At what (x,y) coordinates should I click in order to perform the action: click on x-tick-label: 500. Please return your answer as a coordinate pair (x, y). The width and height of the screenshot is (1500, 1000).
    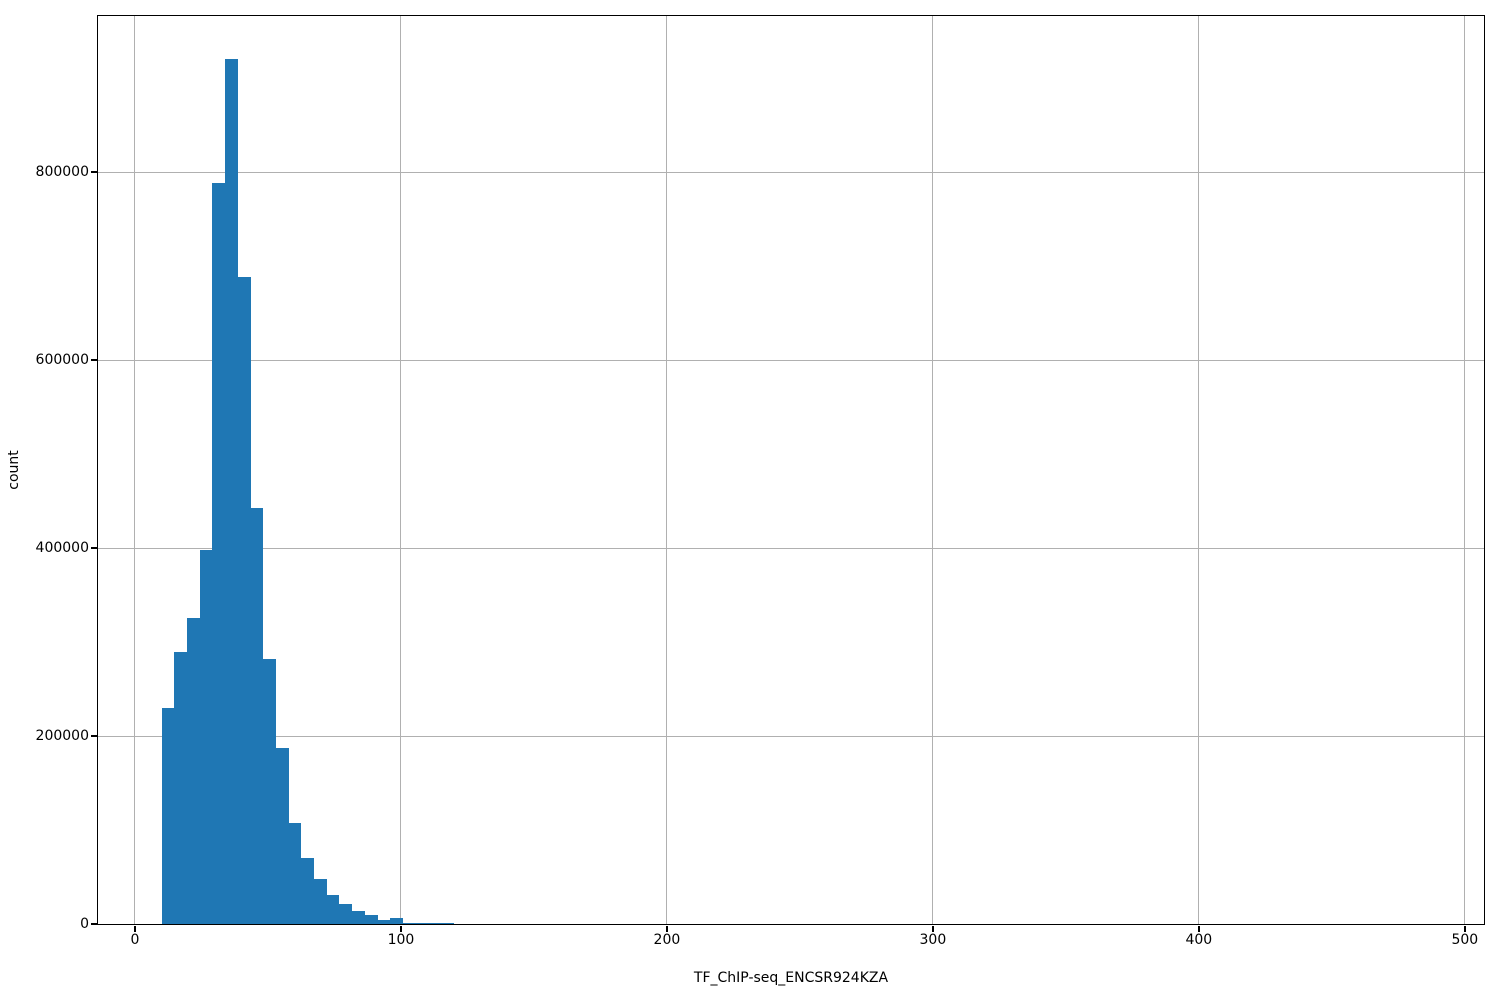
    Looking at the image, I should click on (1465, 940).